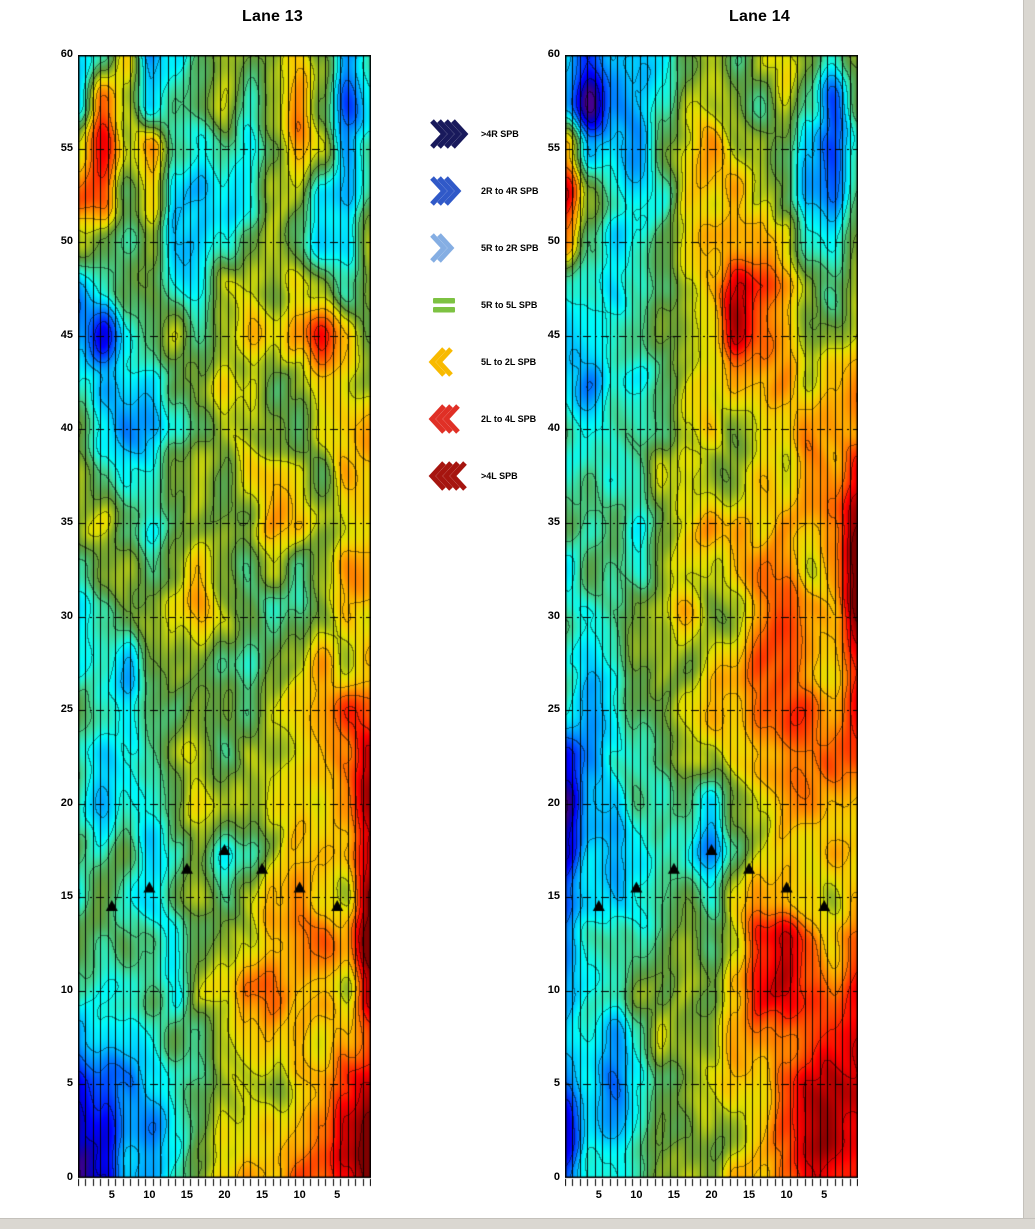 This screenshot has width=1035, height=1229. I want to click on lane-14-title: Lane 14, so click(759, 16).